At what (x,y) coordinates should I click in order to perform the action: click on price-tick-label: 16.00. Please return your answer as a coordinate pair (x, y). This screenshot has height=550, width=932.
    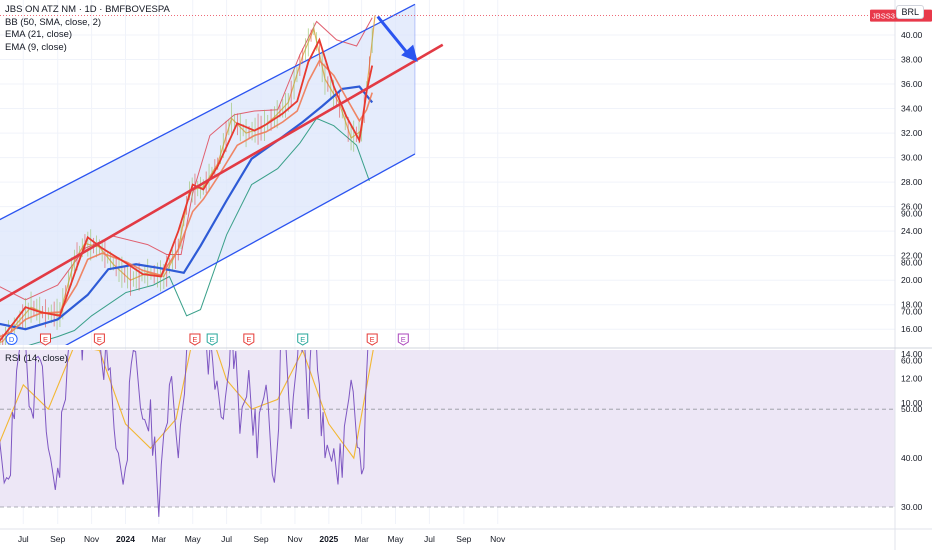
    Looking at the image, I should click on (912, 329).